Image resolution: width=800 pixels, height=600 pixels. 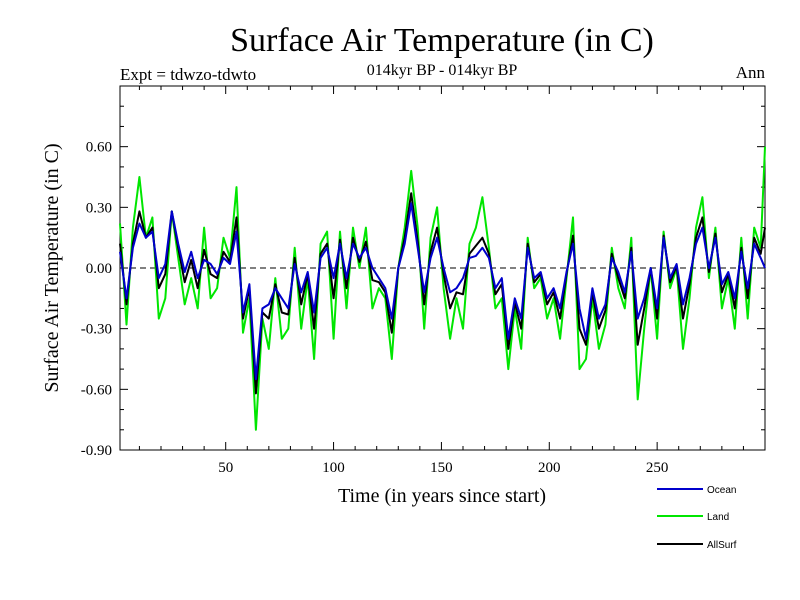 What do you see at coordinates (751, 72) in the screenshot?
I see `season-label: Ann` at bounding box center [751, 72].